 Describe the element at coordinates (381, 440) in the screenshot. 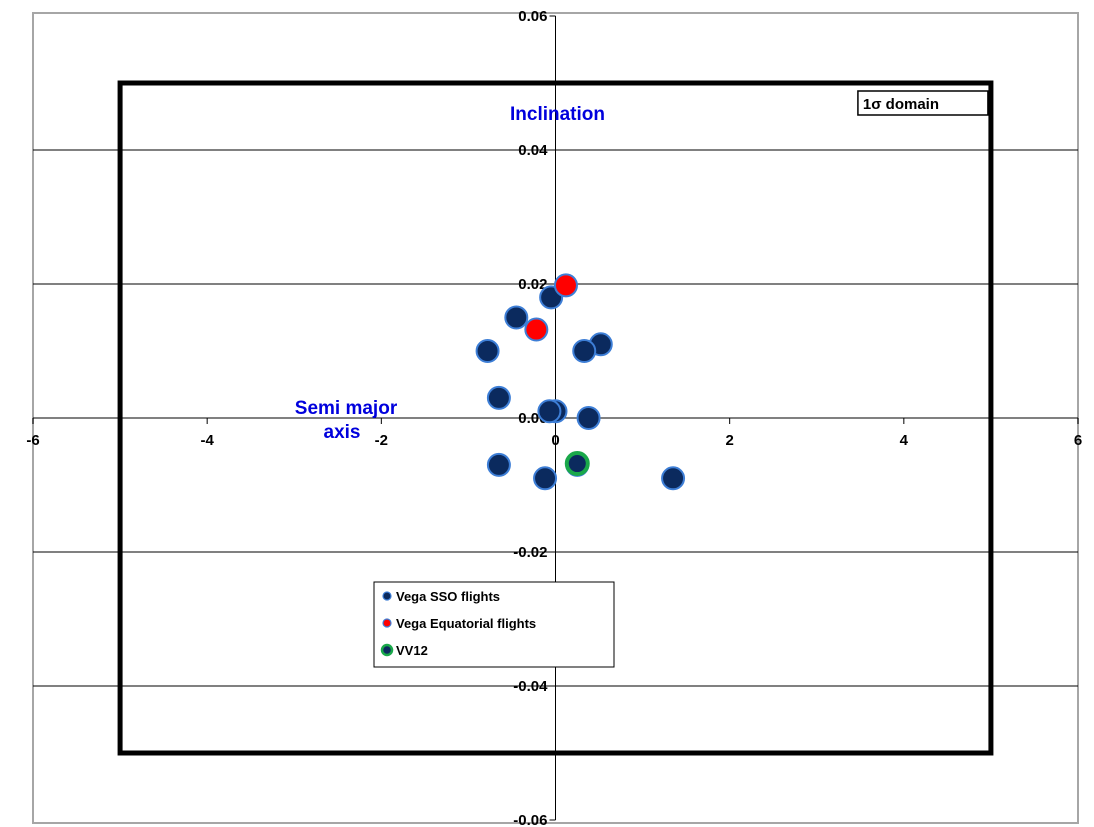

I see `x-tick-label: -2` at that location.